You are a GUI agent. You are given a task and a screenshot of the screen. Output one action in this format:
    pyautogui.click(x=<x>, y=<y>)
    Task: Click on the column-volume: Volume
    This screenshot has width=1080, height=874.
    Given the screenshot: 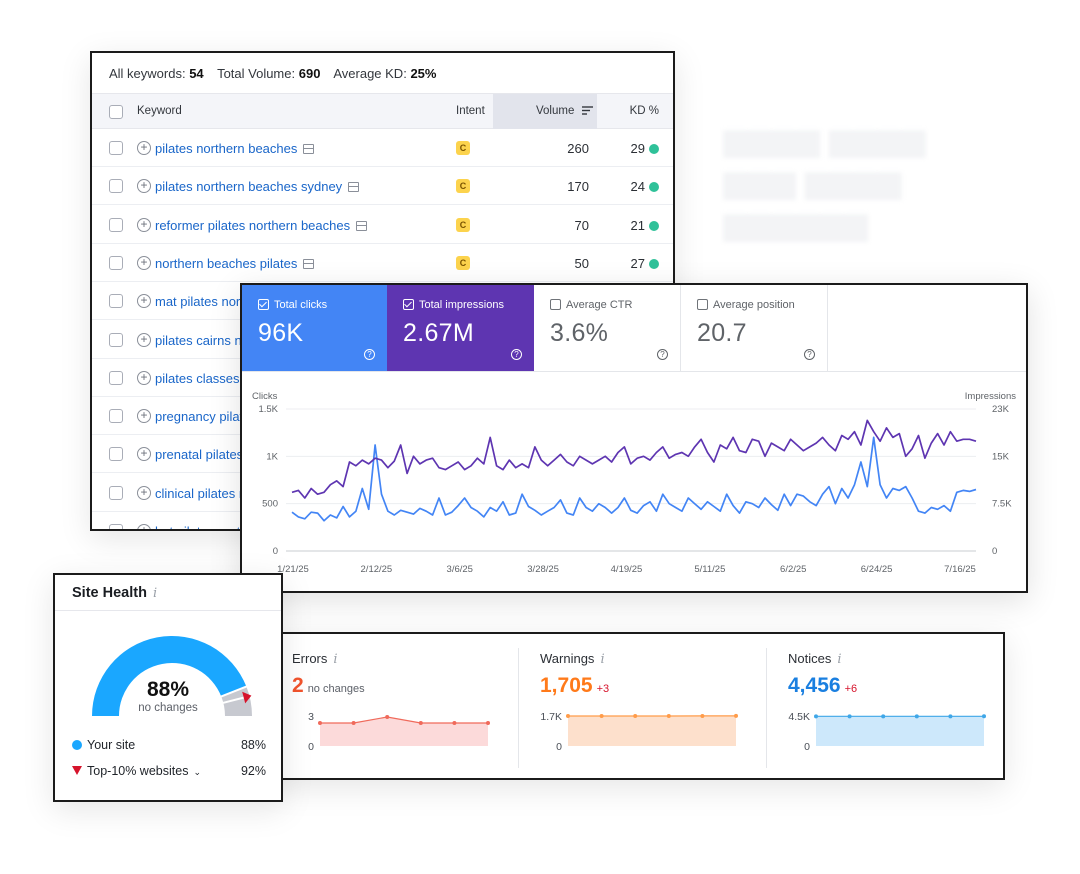 What is the action you would take?
    pyautogui.click(x=564, y=111)
    